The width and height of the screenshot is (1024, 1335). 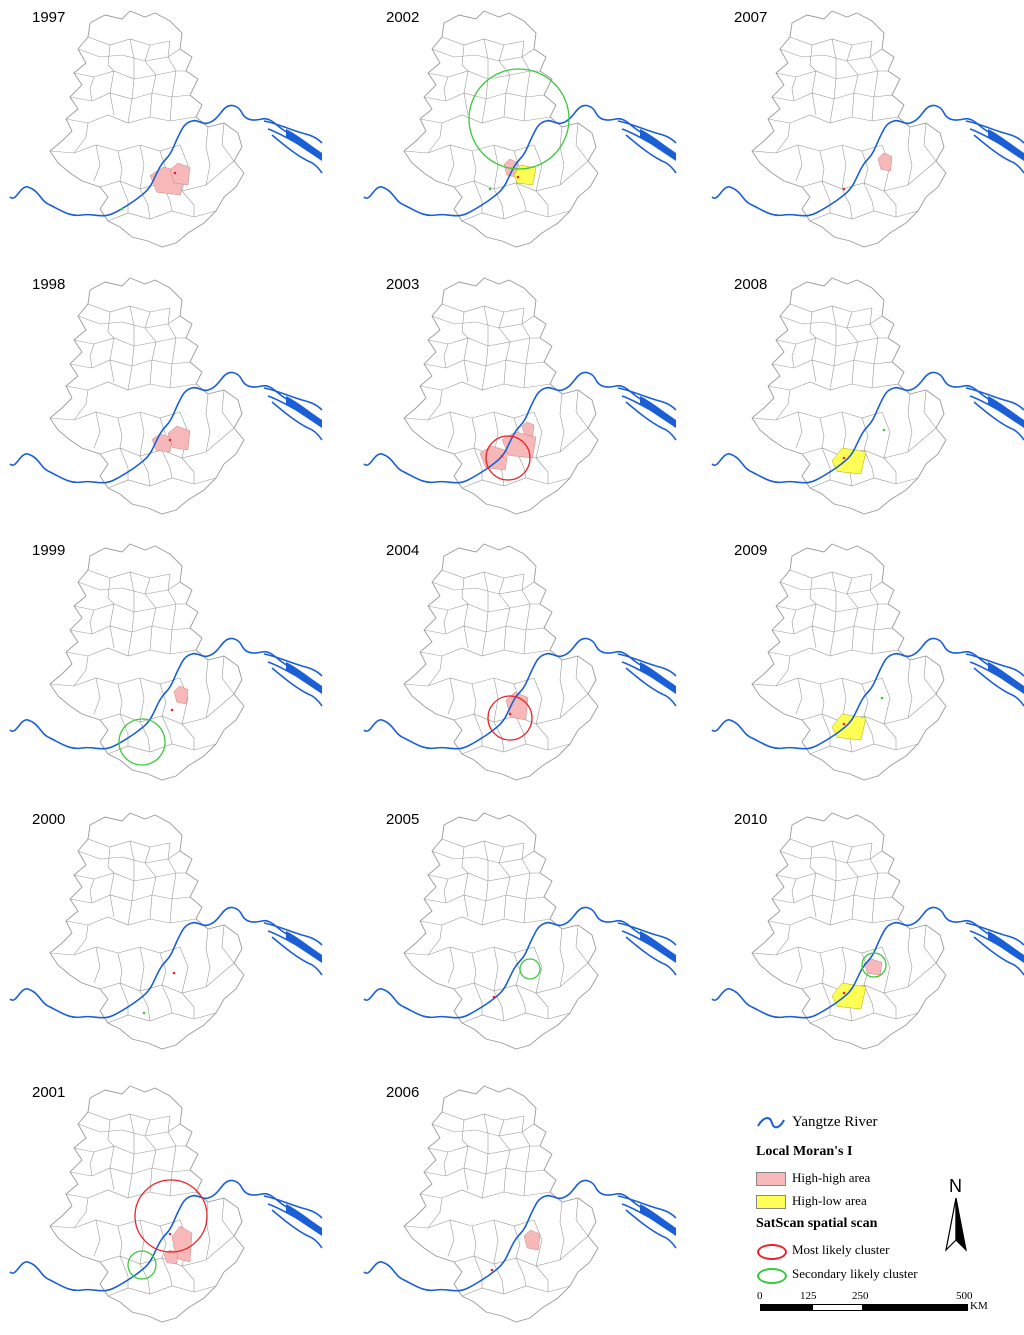 What do you see at coordinates (49, 1092) in the screenshot?
I see `year-label: 2001` at bounding box center [49, 1092].